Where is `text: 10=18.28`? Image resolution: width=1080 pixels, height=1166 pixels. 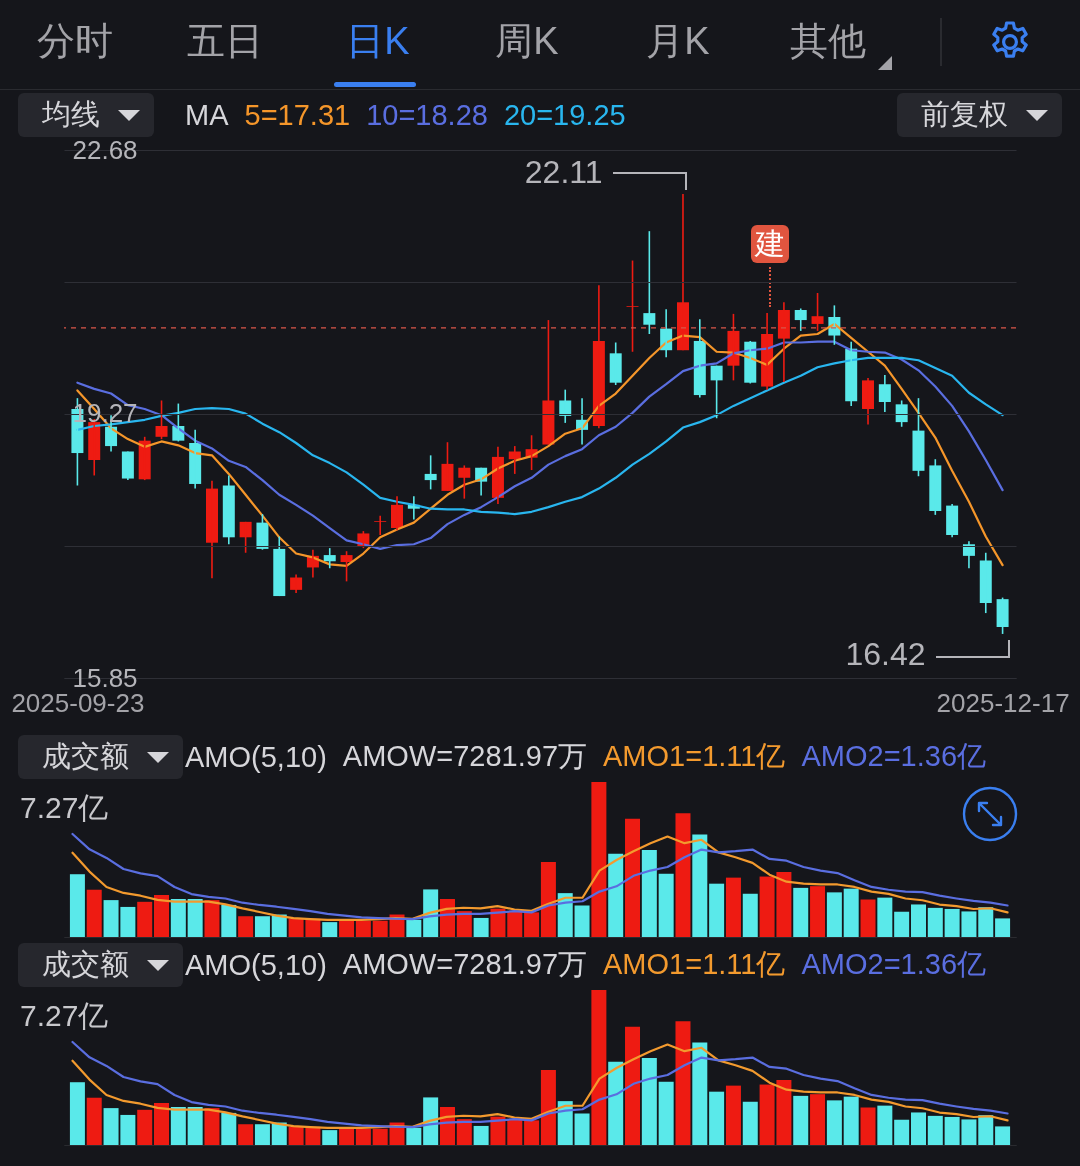 text: 10=18.28 is located at coordinates (427, 115).